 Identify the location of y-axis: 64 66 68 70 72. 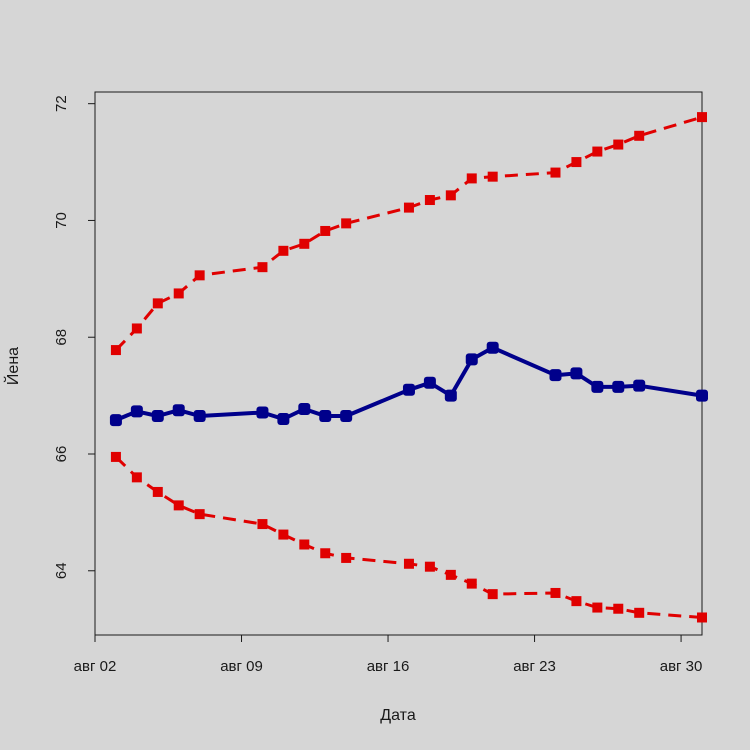
(74, 337).